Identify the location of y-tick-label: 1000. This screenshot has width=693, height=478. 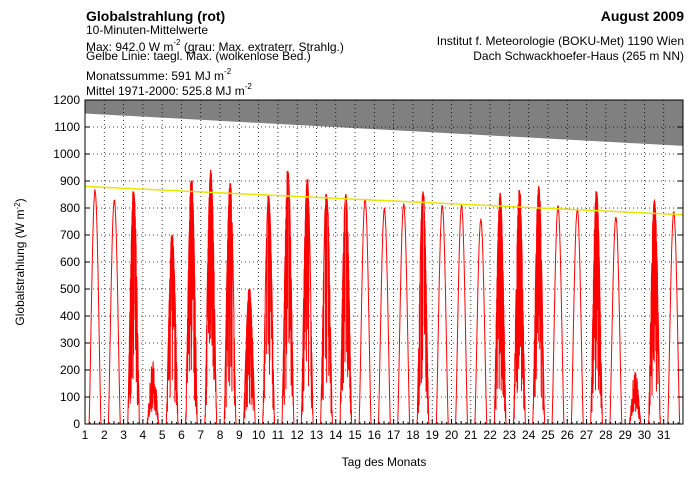
(66, 154).